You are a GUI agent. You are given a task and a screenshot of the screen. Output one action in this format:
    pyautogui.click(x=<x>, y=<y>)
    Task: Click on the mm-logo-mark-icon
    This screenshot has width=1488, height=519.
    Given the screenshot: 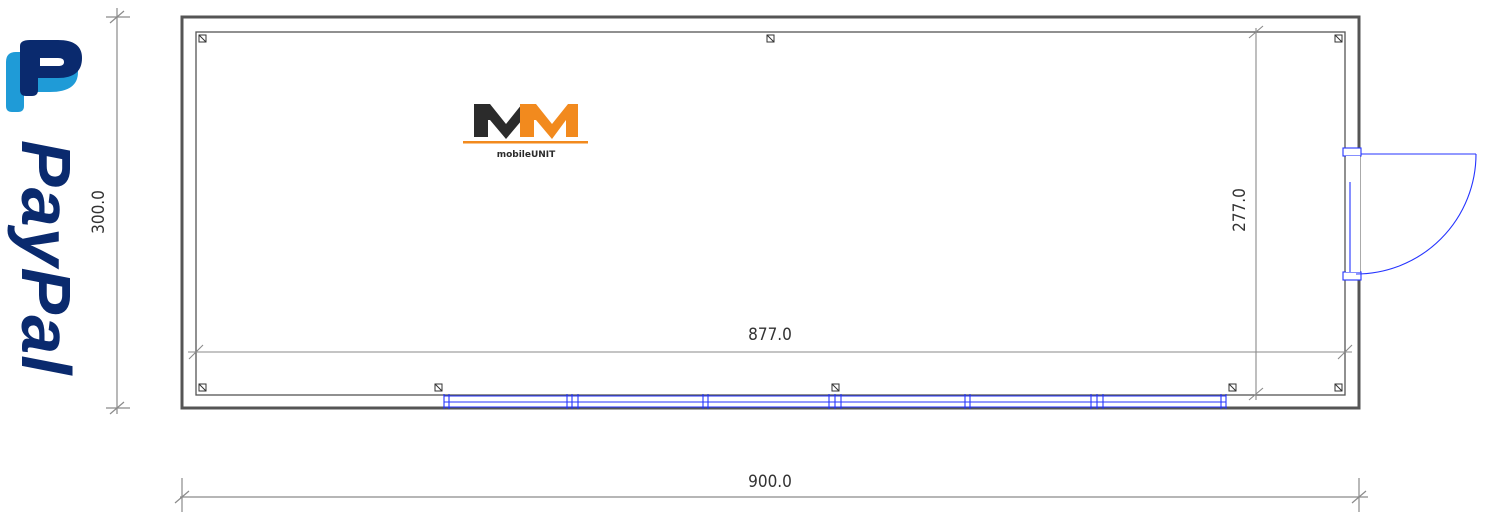 What is the action you would take?
    pyautogui.click(x=526, y=121)
    